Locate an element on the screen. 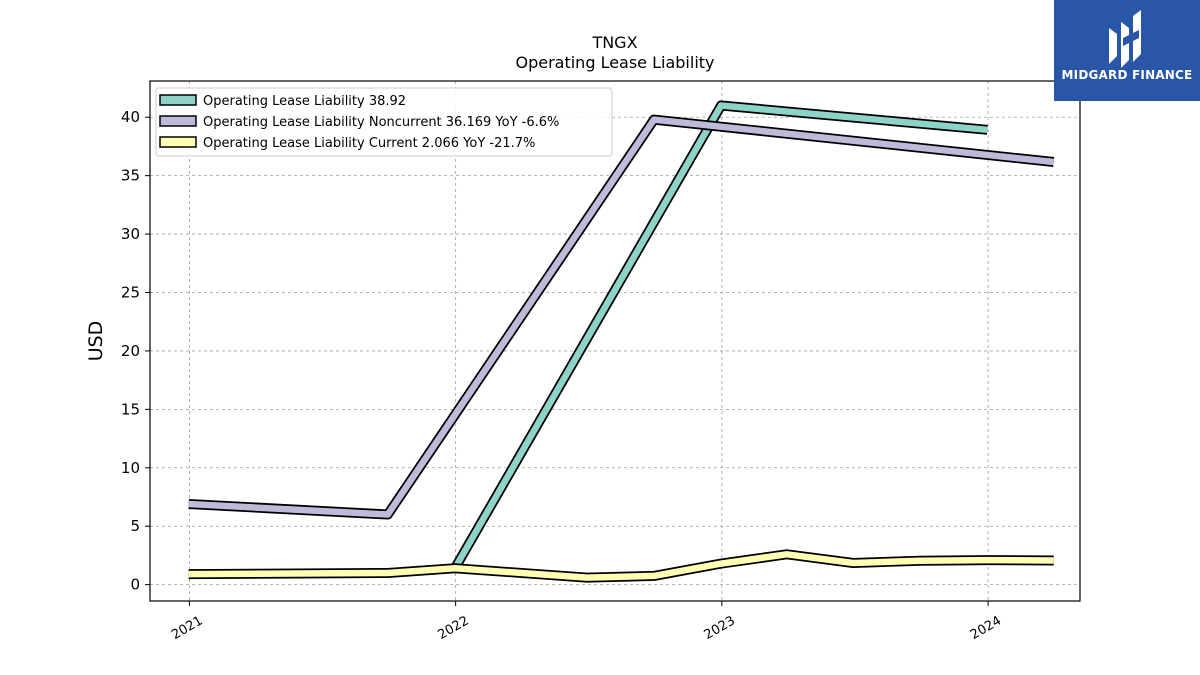 This screenshot has height=675, width=1200. x-tick-label: 2022 is located at coordinates (453, 628).